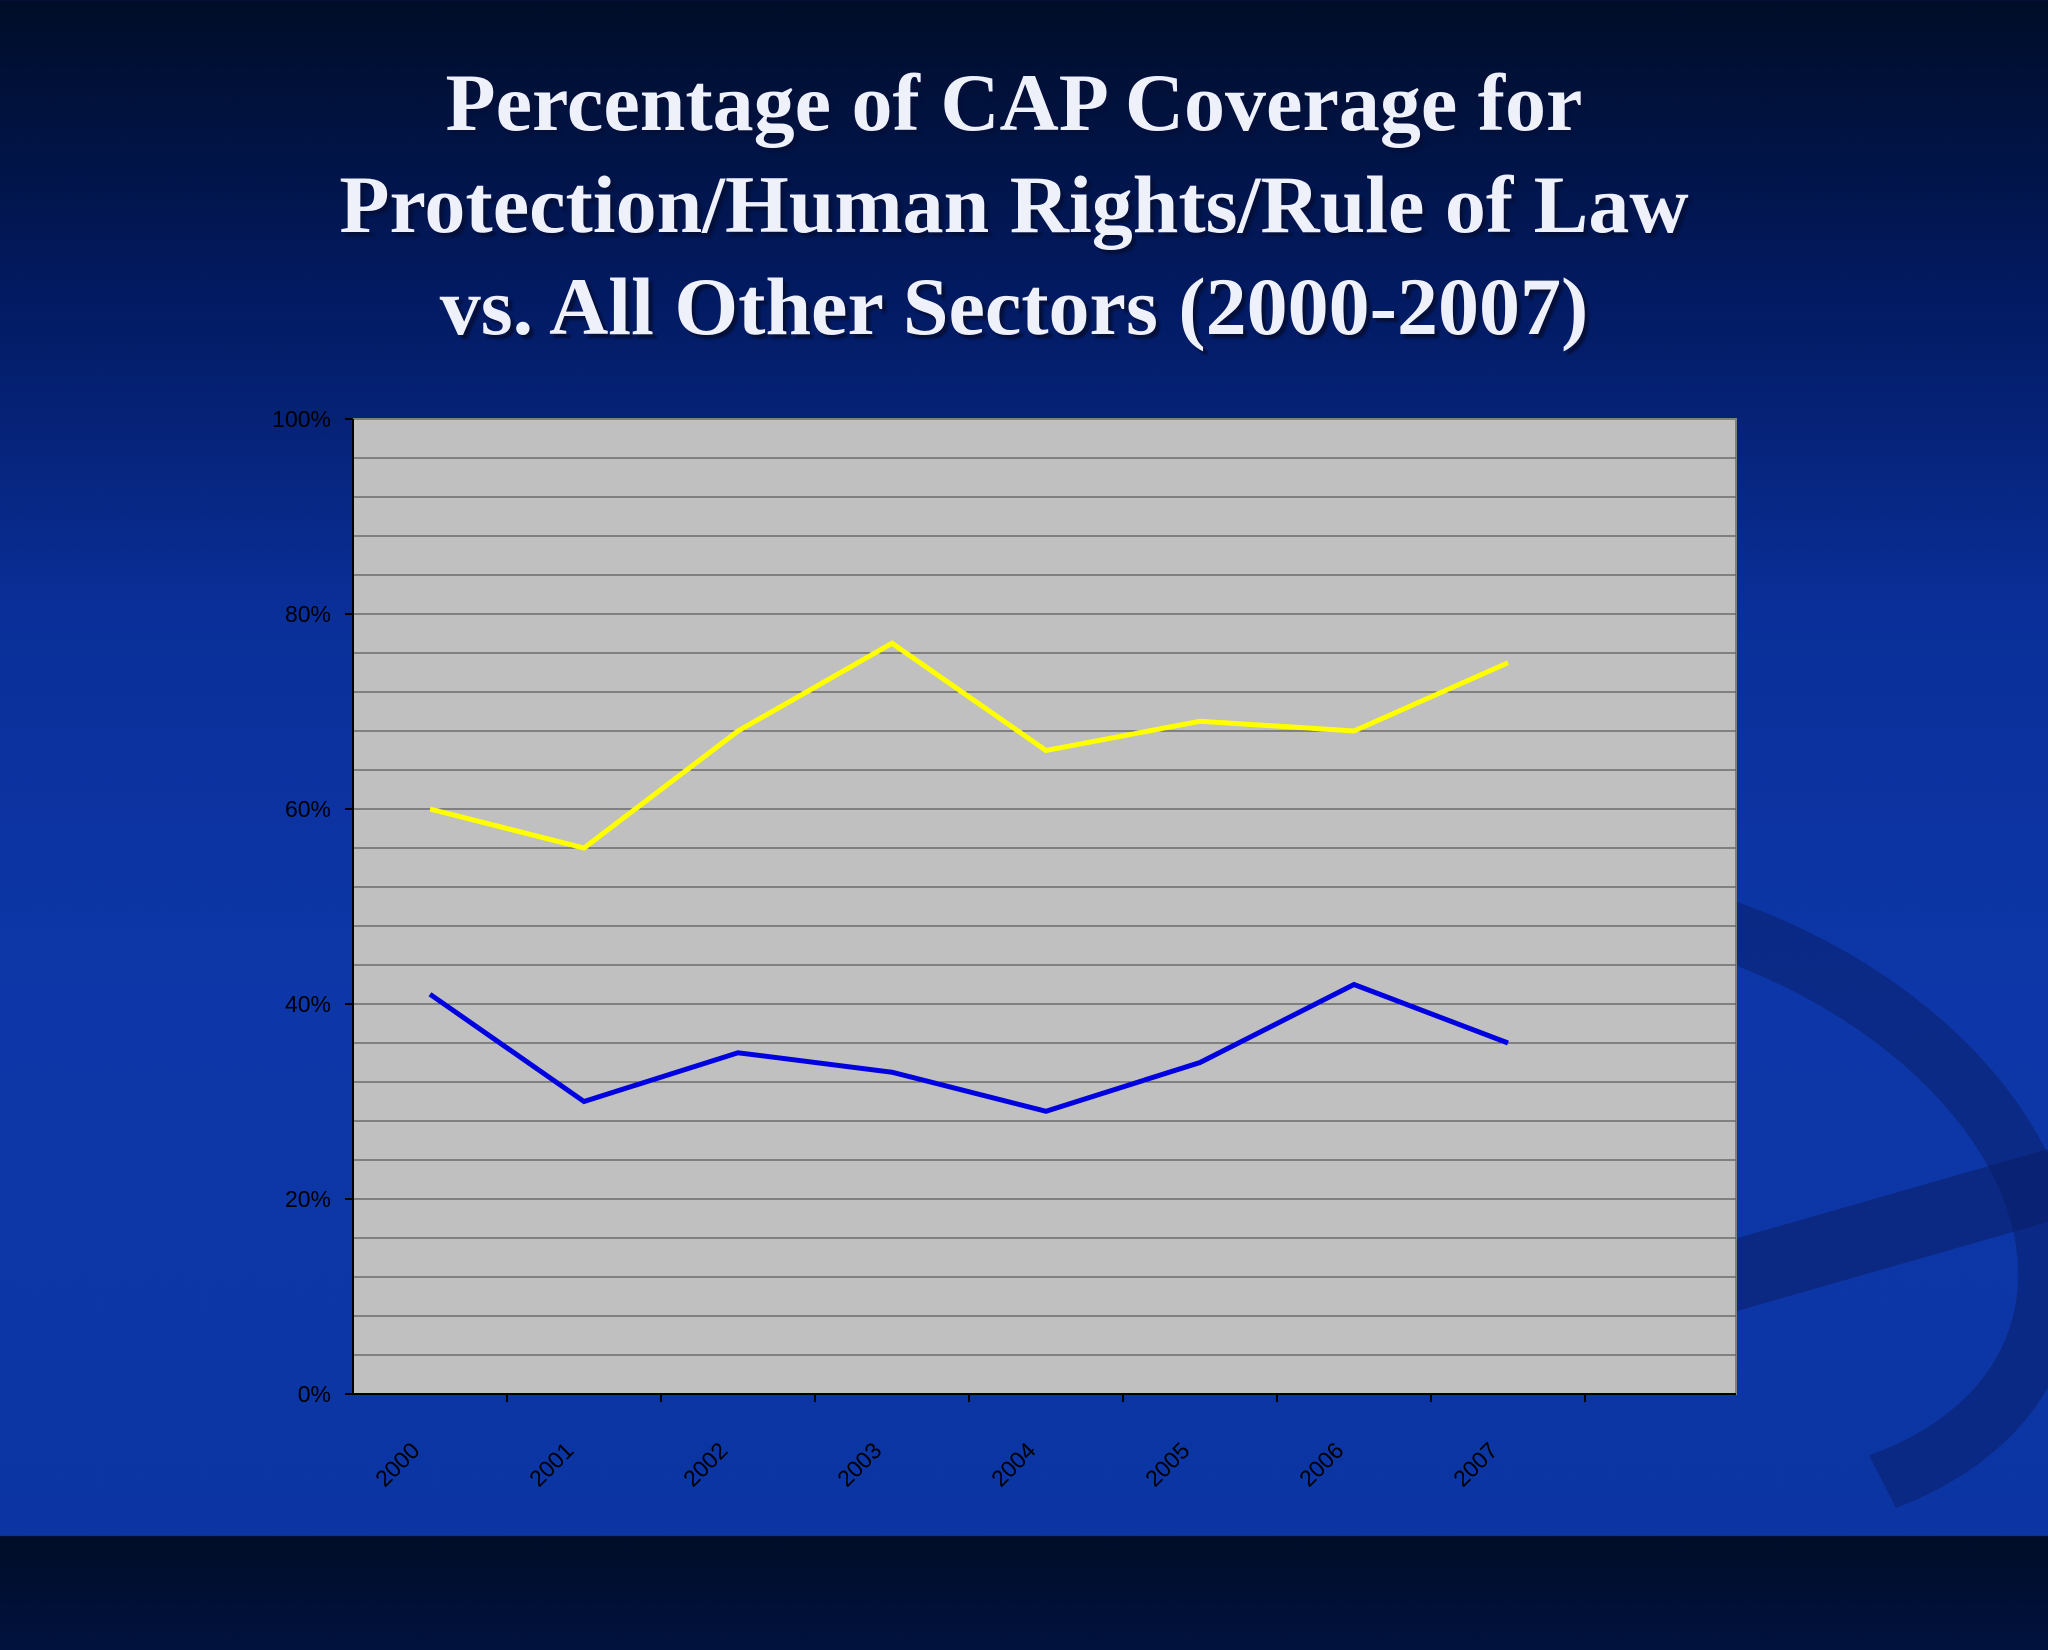 This screenshot has width=2048, height=1650. Describe the element at coordinates (1014, 306) in the screenshot. I see `title-line-3: vs. All Other Sectors (2000-2007)` at that location.